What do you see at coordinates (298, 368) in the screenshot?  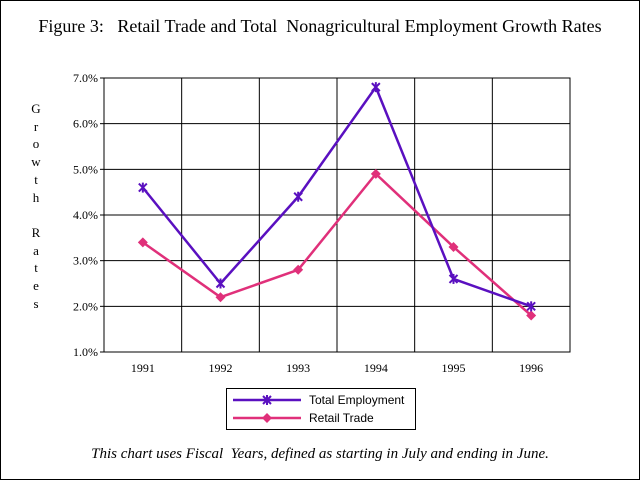 I see `x-tick-label: 1993` at bounding box center [298, 368].